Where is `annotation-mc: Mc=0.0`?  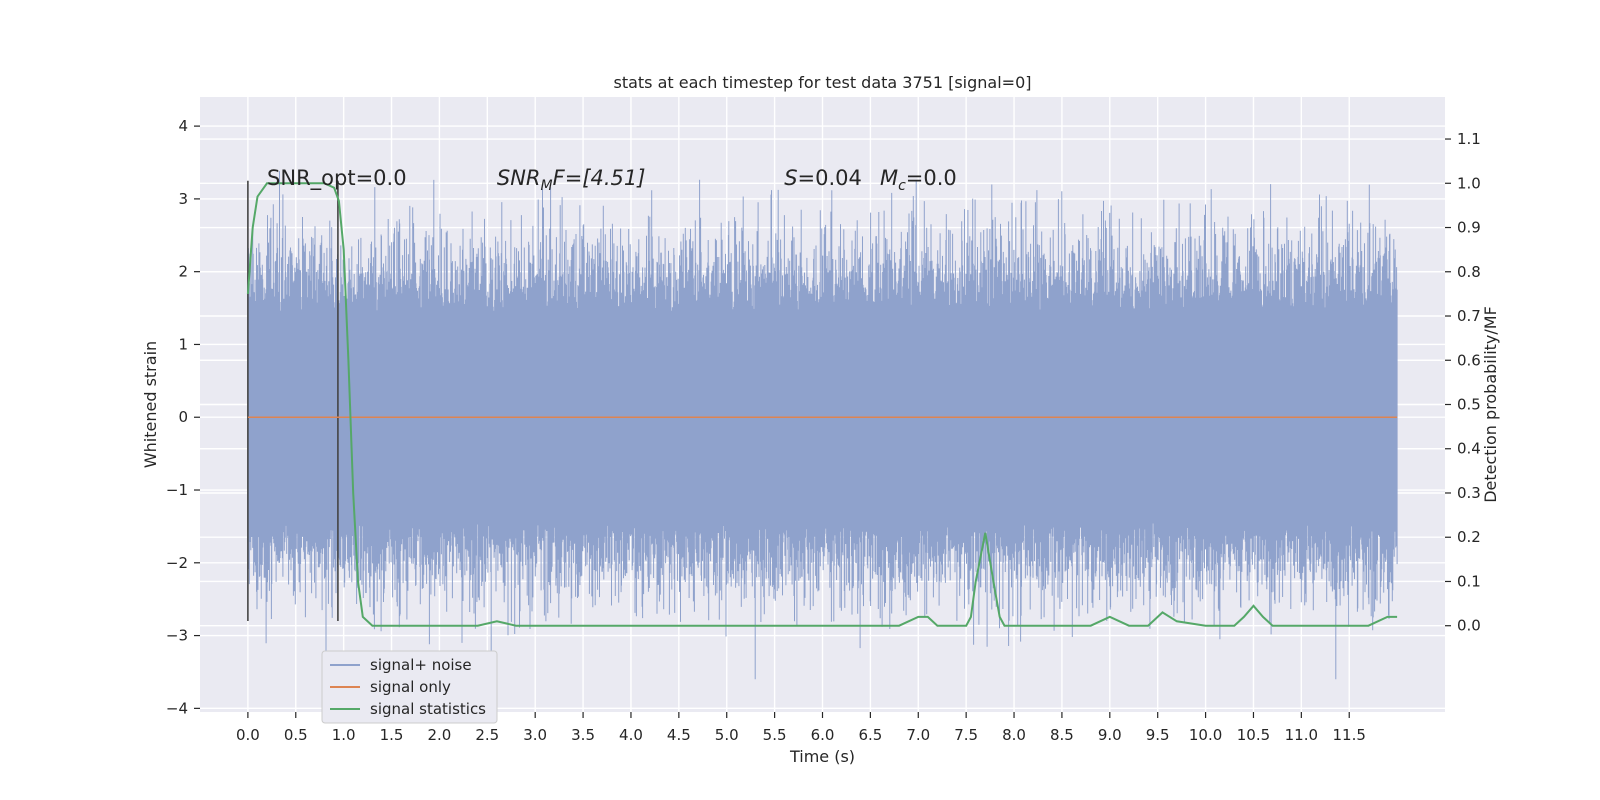 annotation-mc: Mc=0.0 is located at coordinates (918, 180).